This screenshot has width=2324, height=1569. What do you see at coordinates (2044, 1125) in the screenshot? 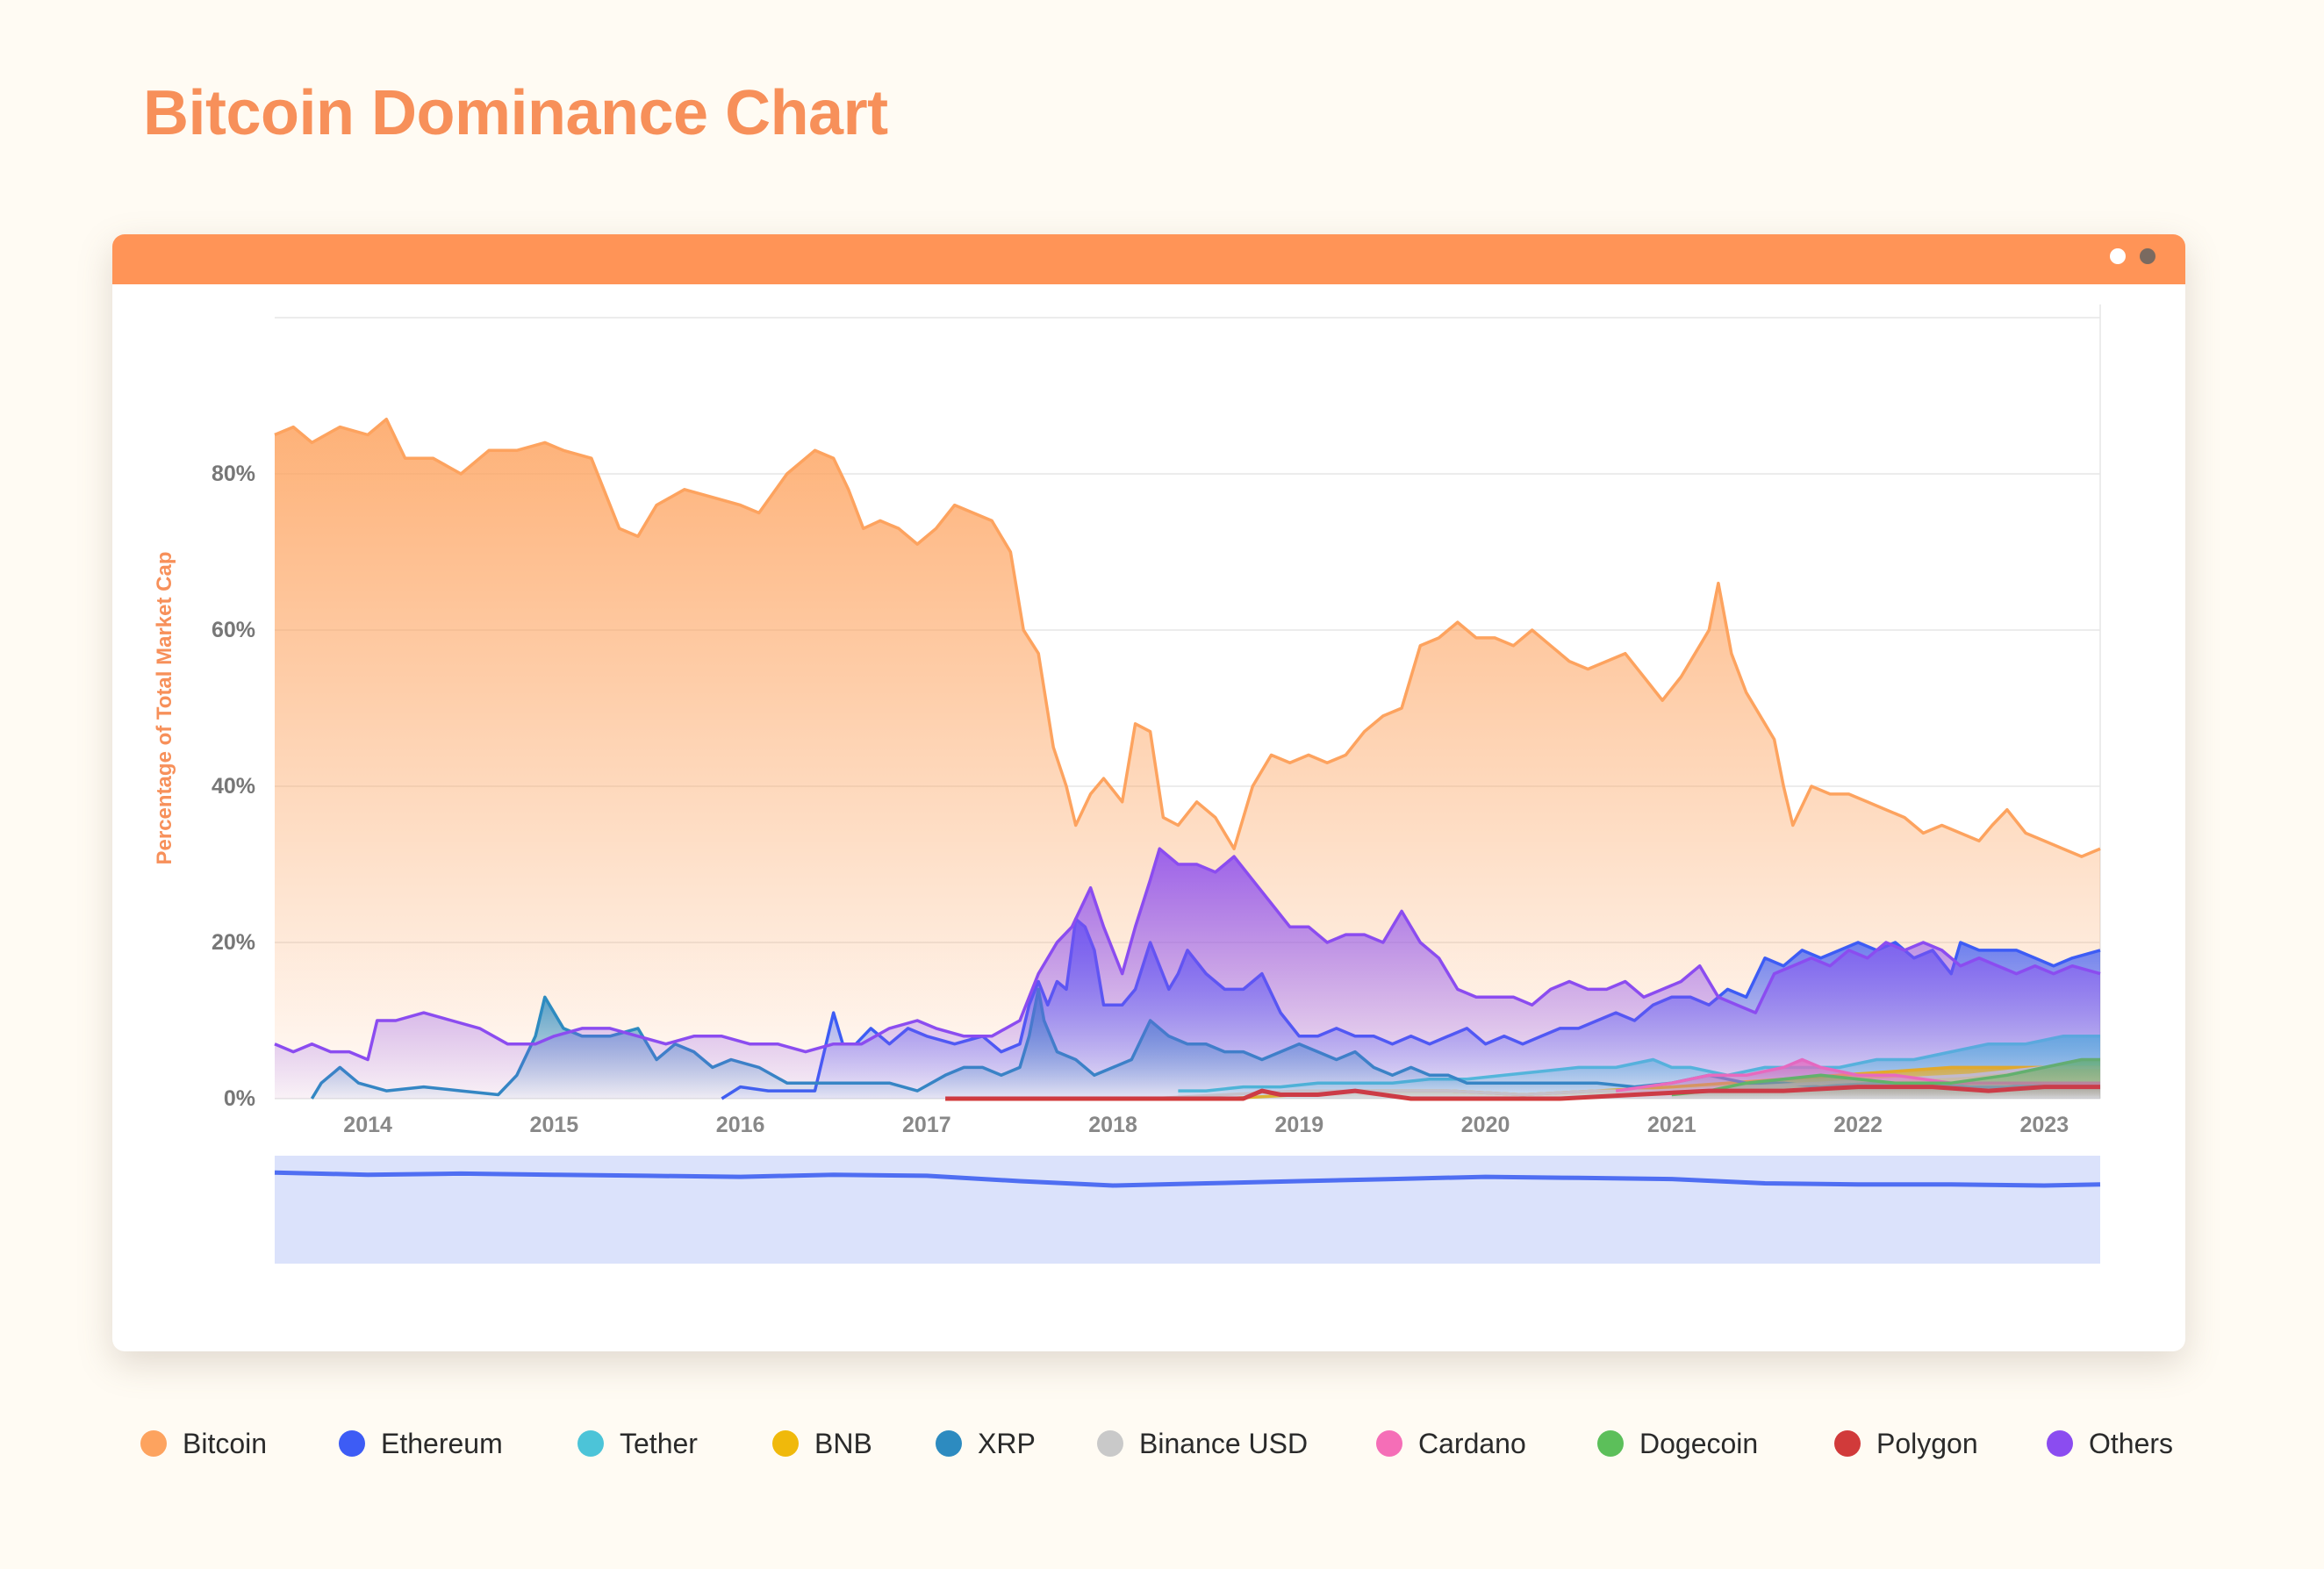
I see `x-tick-label: 2023` at bounding box center [2044, 1125].